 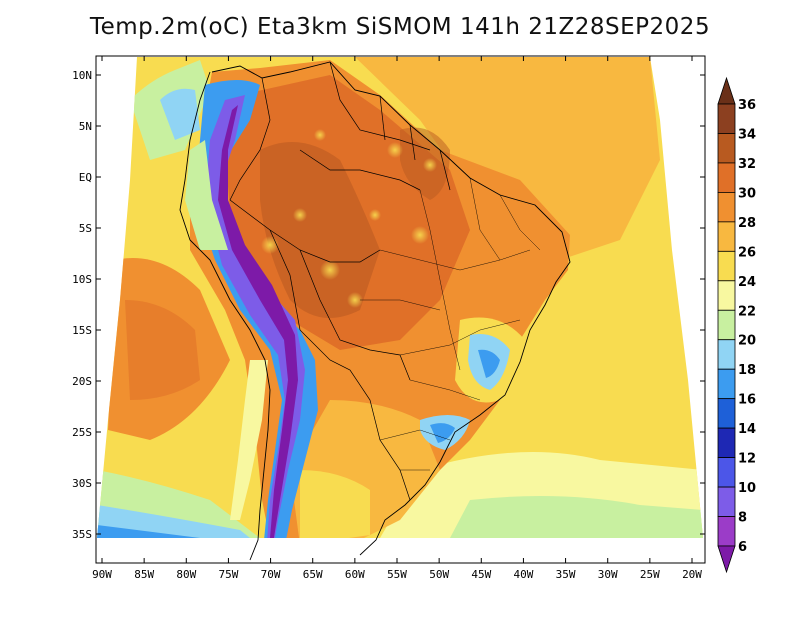 I want to click on colorbar: 6 8 10 12 14 16 18 20 22 24 26 28 30 32 34 36, so click(x=736, y=325).